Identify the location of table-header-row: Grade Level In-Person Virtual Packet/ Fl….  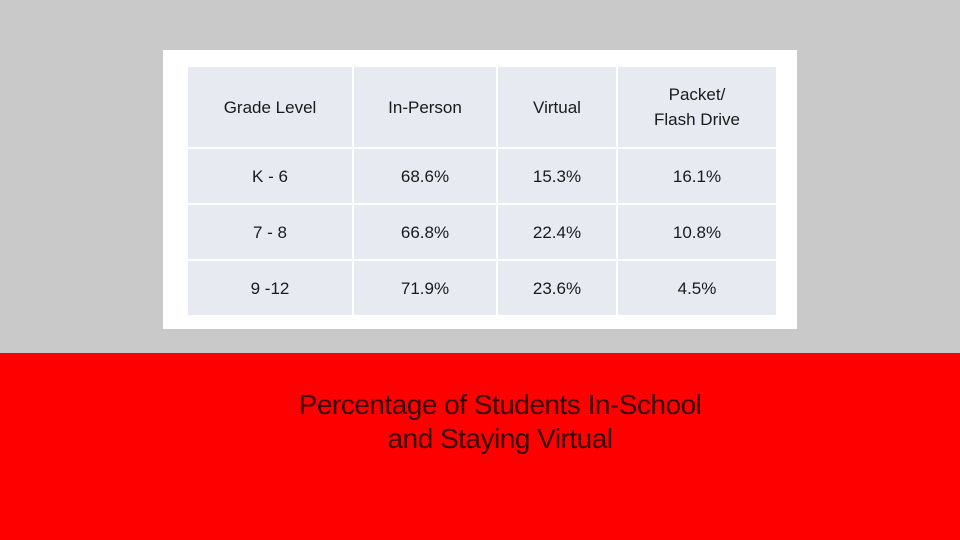
(482, 107).